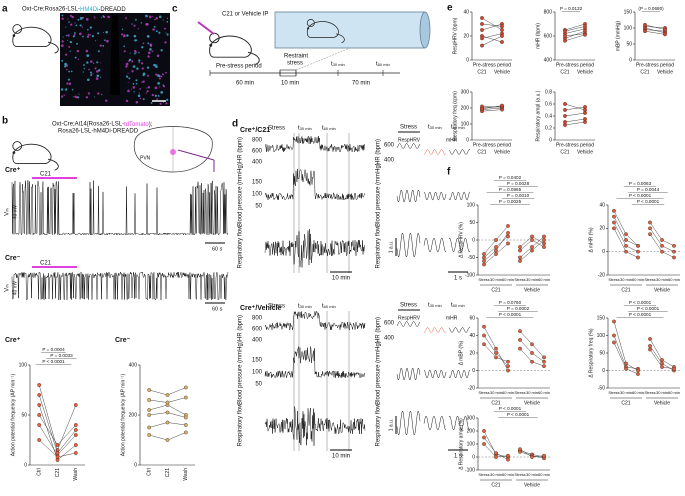  What do you see at coordinates (601, 318) in the screenshot?
I see `y-tick-label: 150` at bounding box center [601, 318].